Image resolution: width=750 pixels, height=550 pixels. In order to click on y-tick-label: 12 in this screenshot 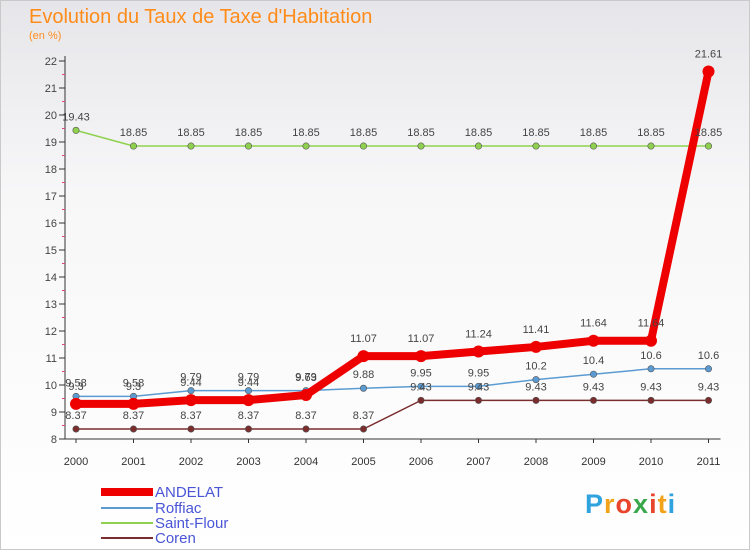, I will do `click(51, 332)`.